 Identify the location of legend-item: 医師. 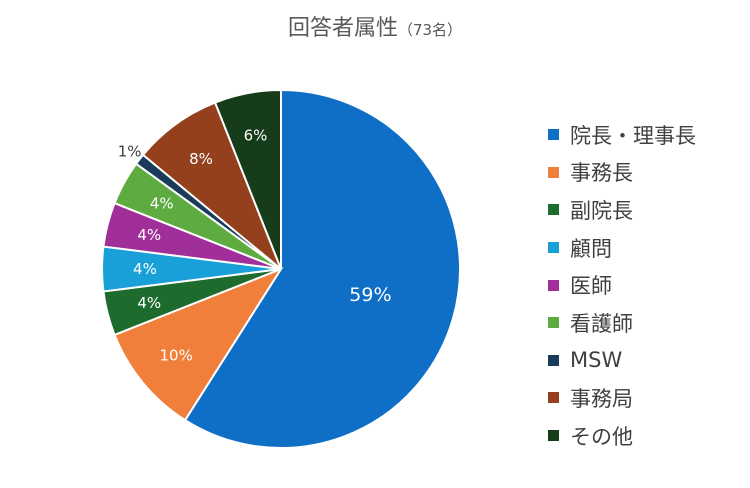
(622, 285).